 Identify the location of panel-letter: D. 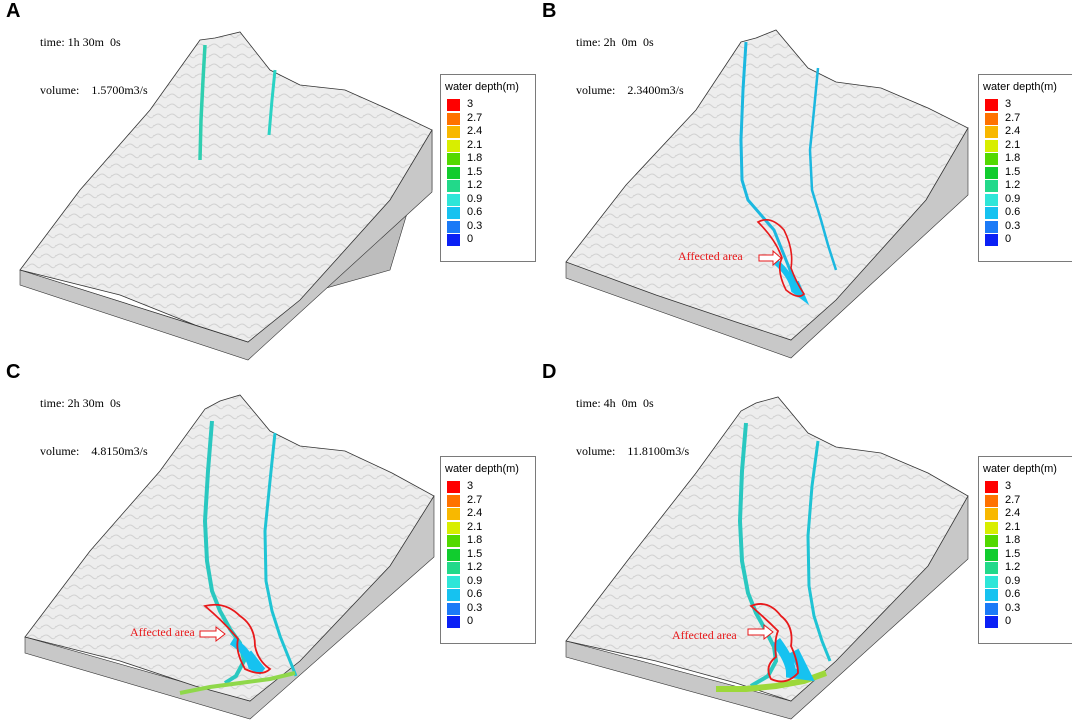
(549, 372).